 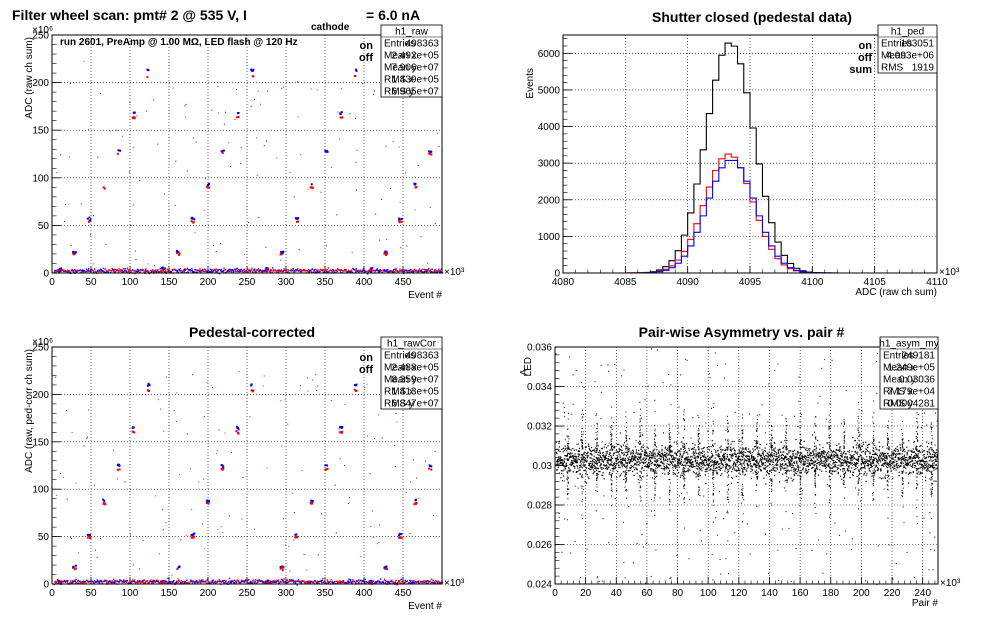 I want to click on x-tick-label: 40, so click(x=617, y=593).